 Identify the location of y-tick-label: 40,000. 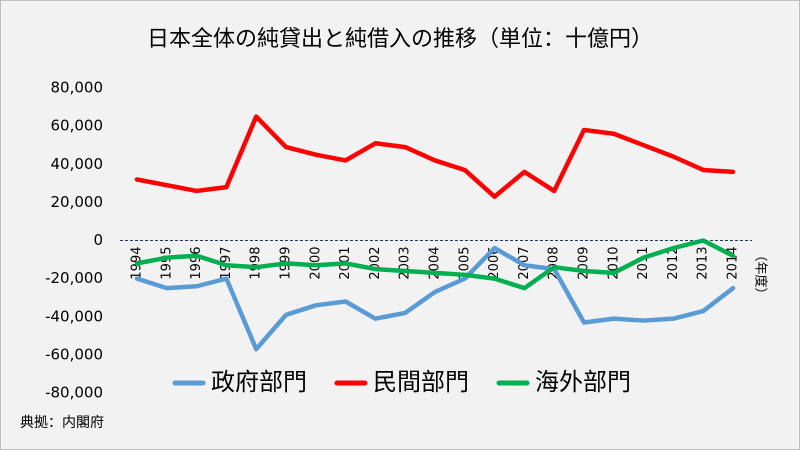
(77, 164).